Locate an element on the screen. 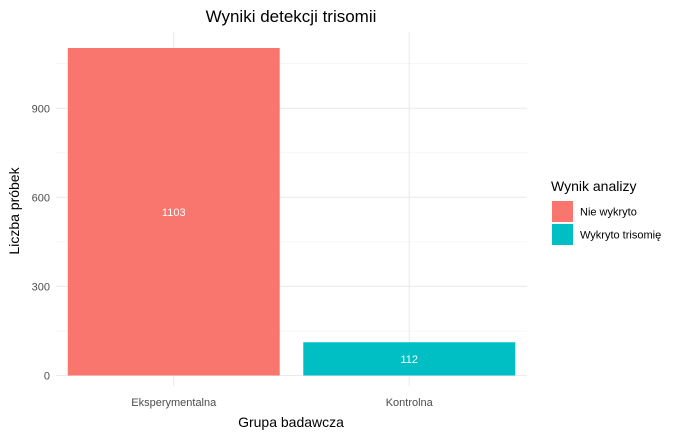 This screenshot has height=436, width=685. data-label-kontrolna: 112 is located at coordinates (409, 360).